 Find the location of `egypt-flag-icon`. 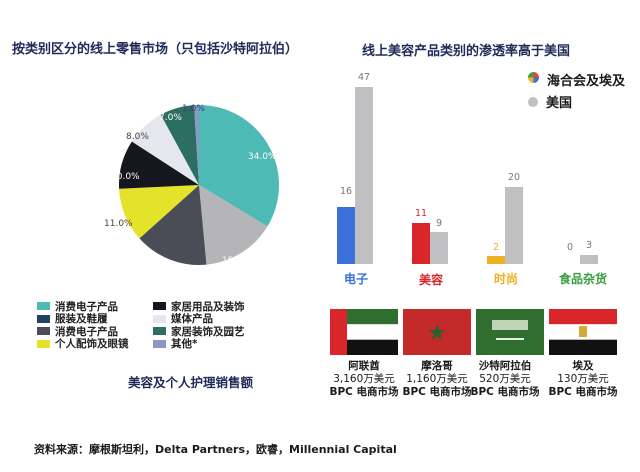

egypt-flag-icon is located at coordinates (583, 332).